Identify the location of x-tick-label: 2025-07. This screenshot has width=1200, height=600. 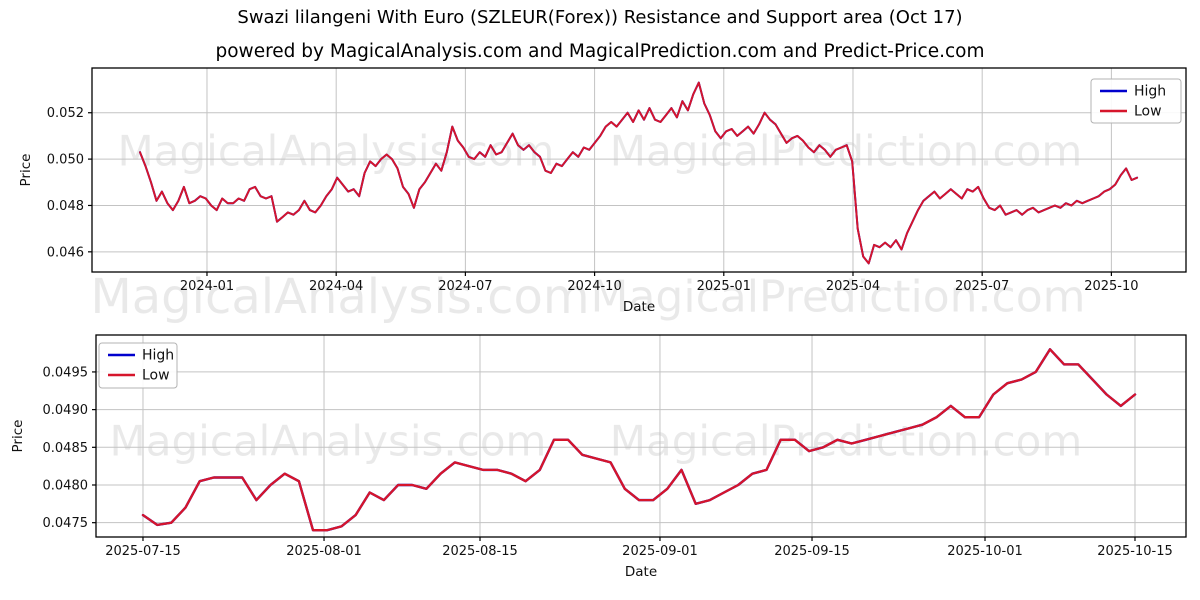
(982, 286).